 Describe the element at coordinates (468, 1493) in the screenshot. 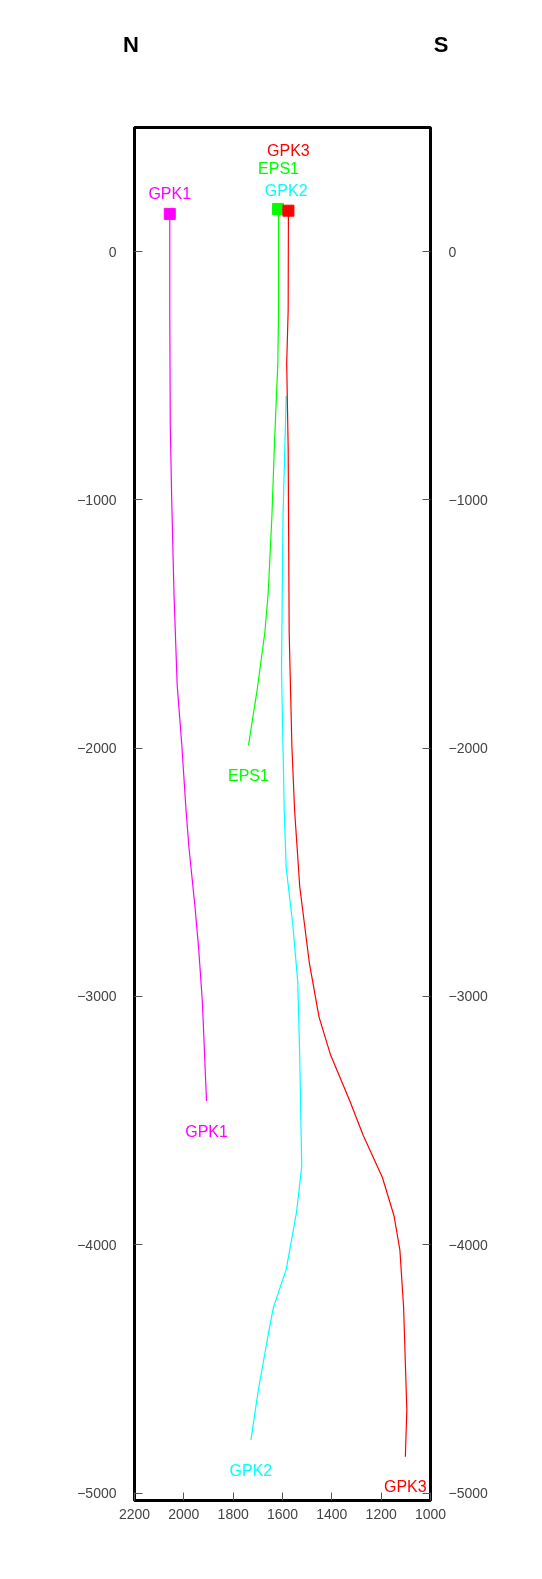

I see `y2-tick-label: −5000` at that location.